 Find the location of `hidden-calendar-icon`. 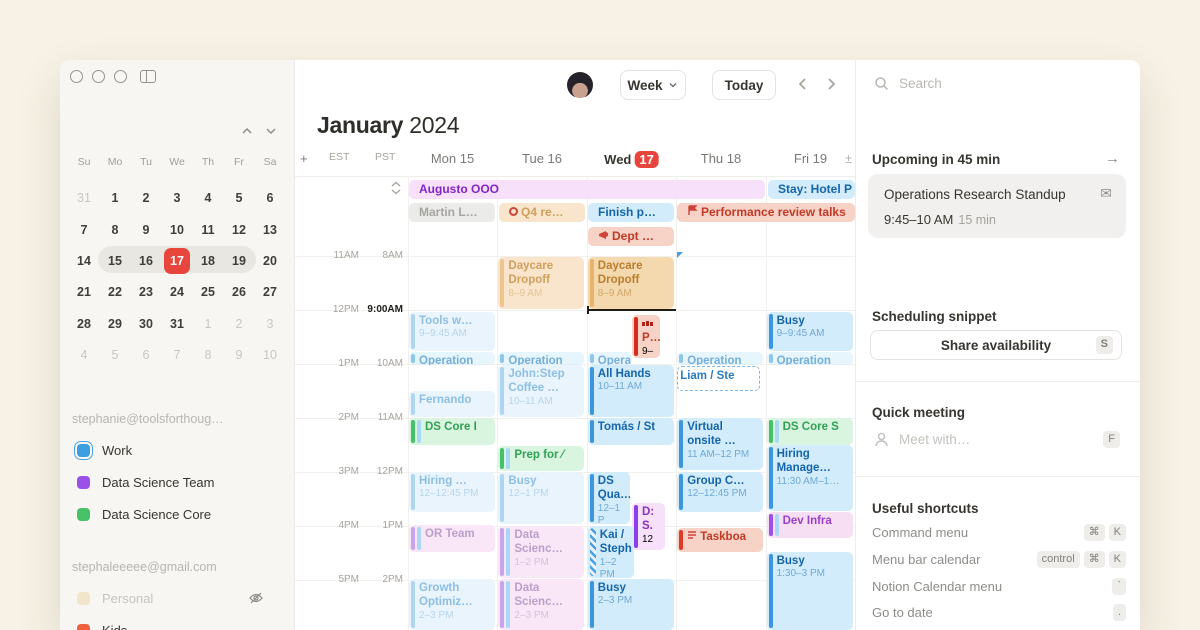

hidden-calendar-icon is located at coordinates (256, 598).